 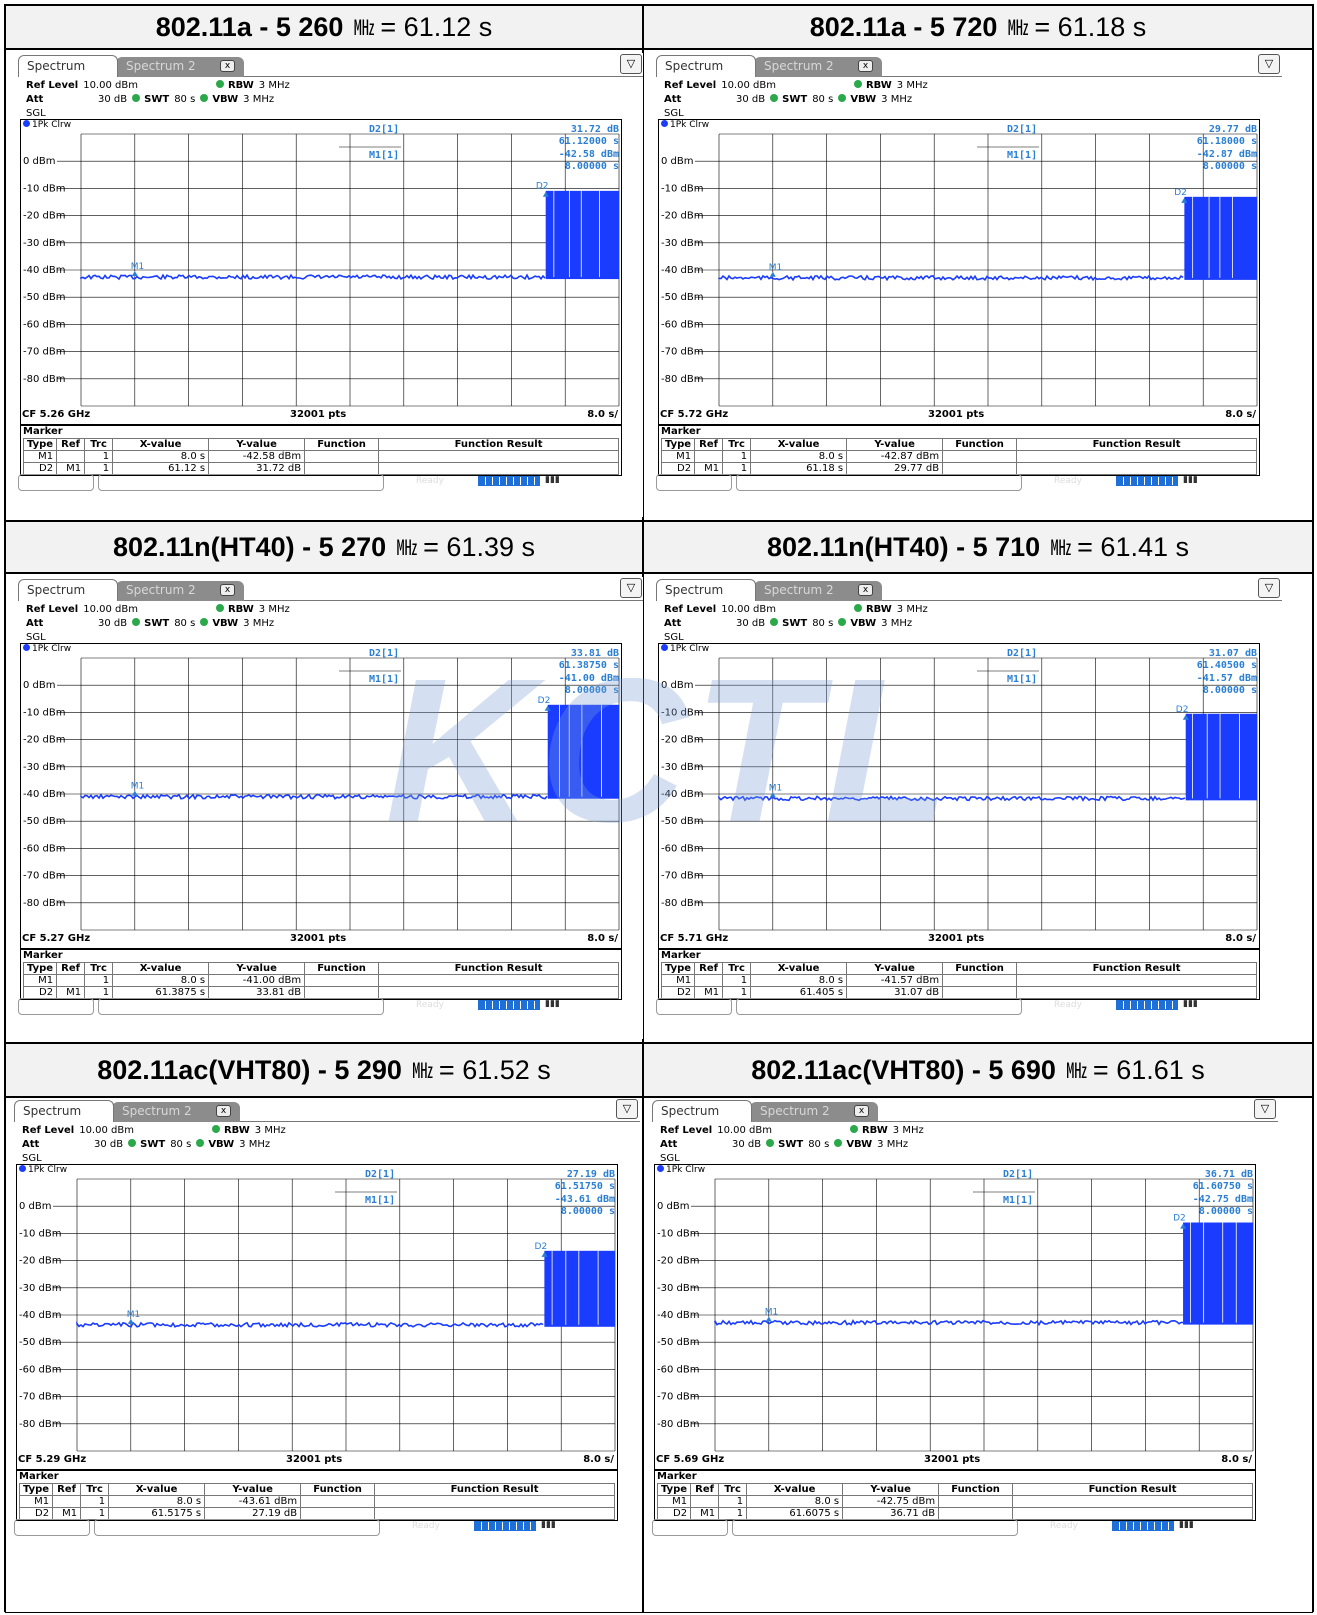 I want to click on table-row: M1 1 8.0 s -43.61 dBm, so click(x=316, y=1501).